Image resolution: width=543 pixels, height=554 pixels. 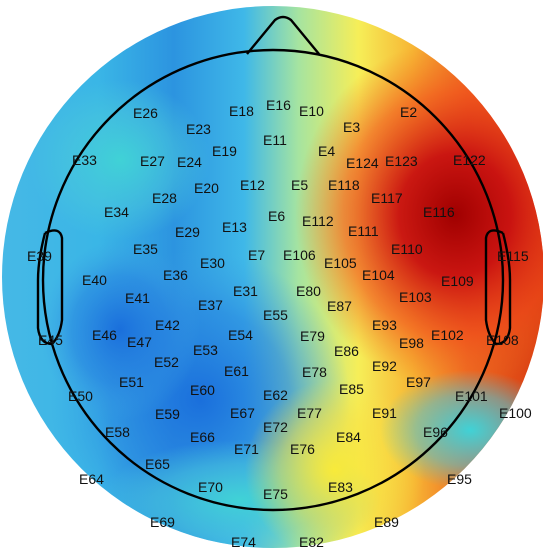 I want to click on electrode-label-e80: E80, so click(x=308, y=291).